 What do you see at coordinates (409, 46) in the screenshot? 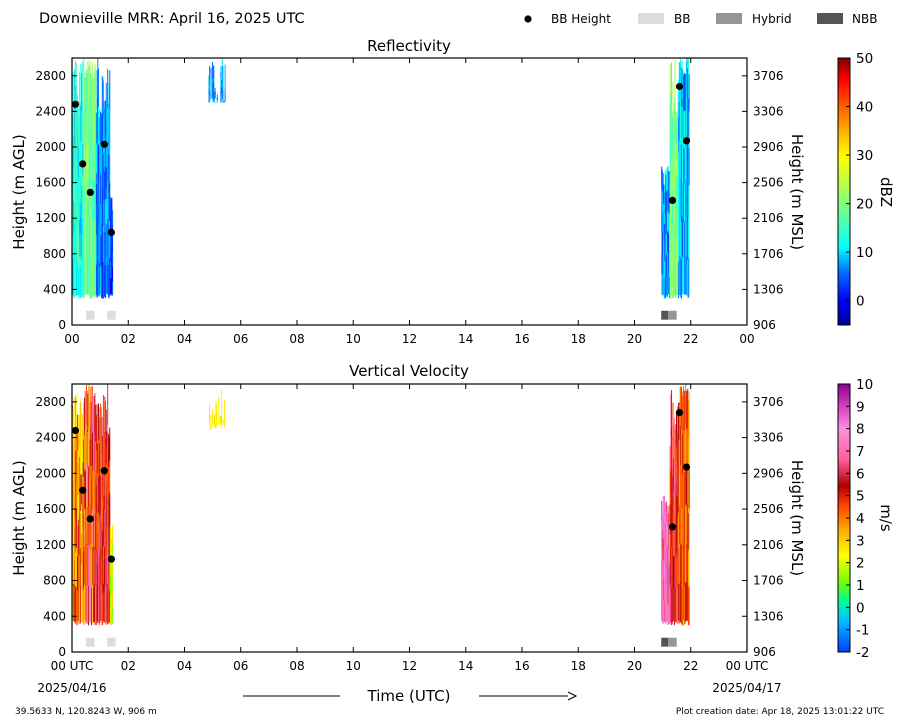
I see `reflectivity-title: Reflectivity` at bounding box center [409, 46].